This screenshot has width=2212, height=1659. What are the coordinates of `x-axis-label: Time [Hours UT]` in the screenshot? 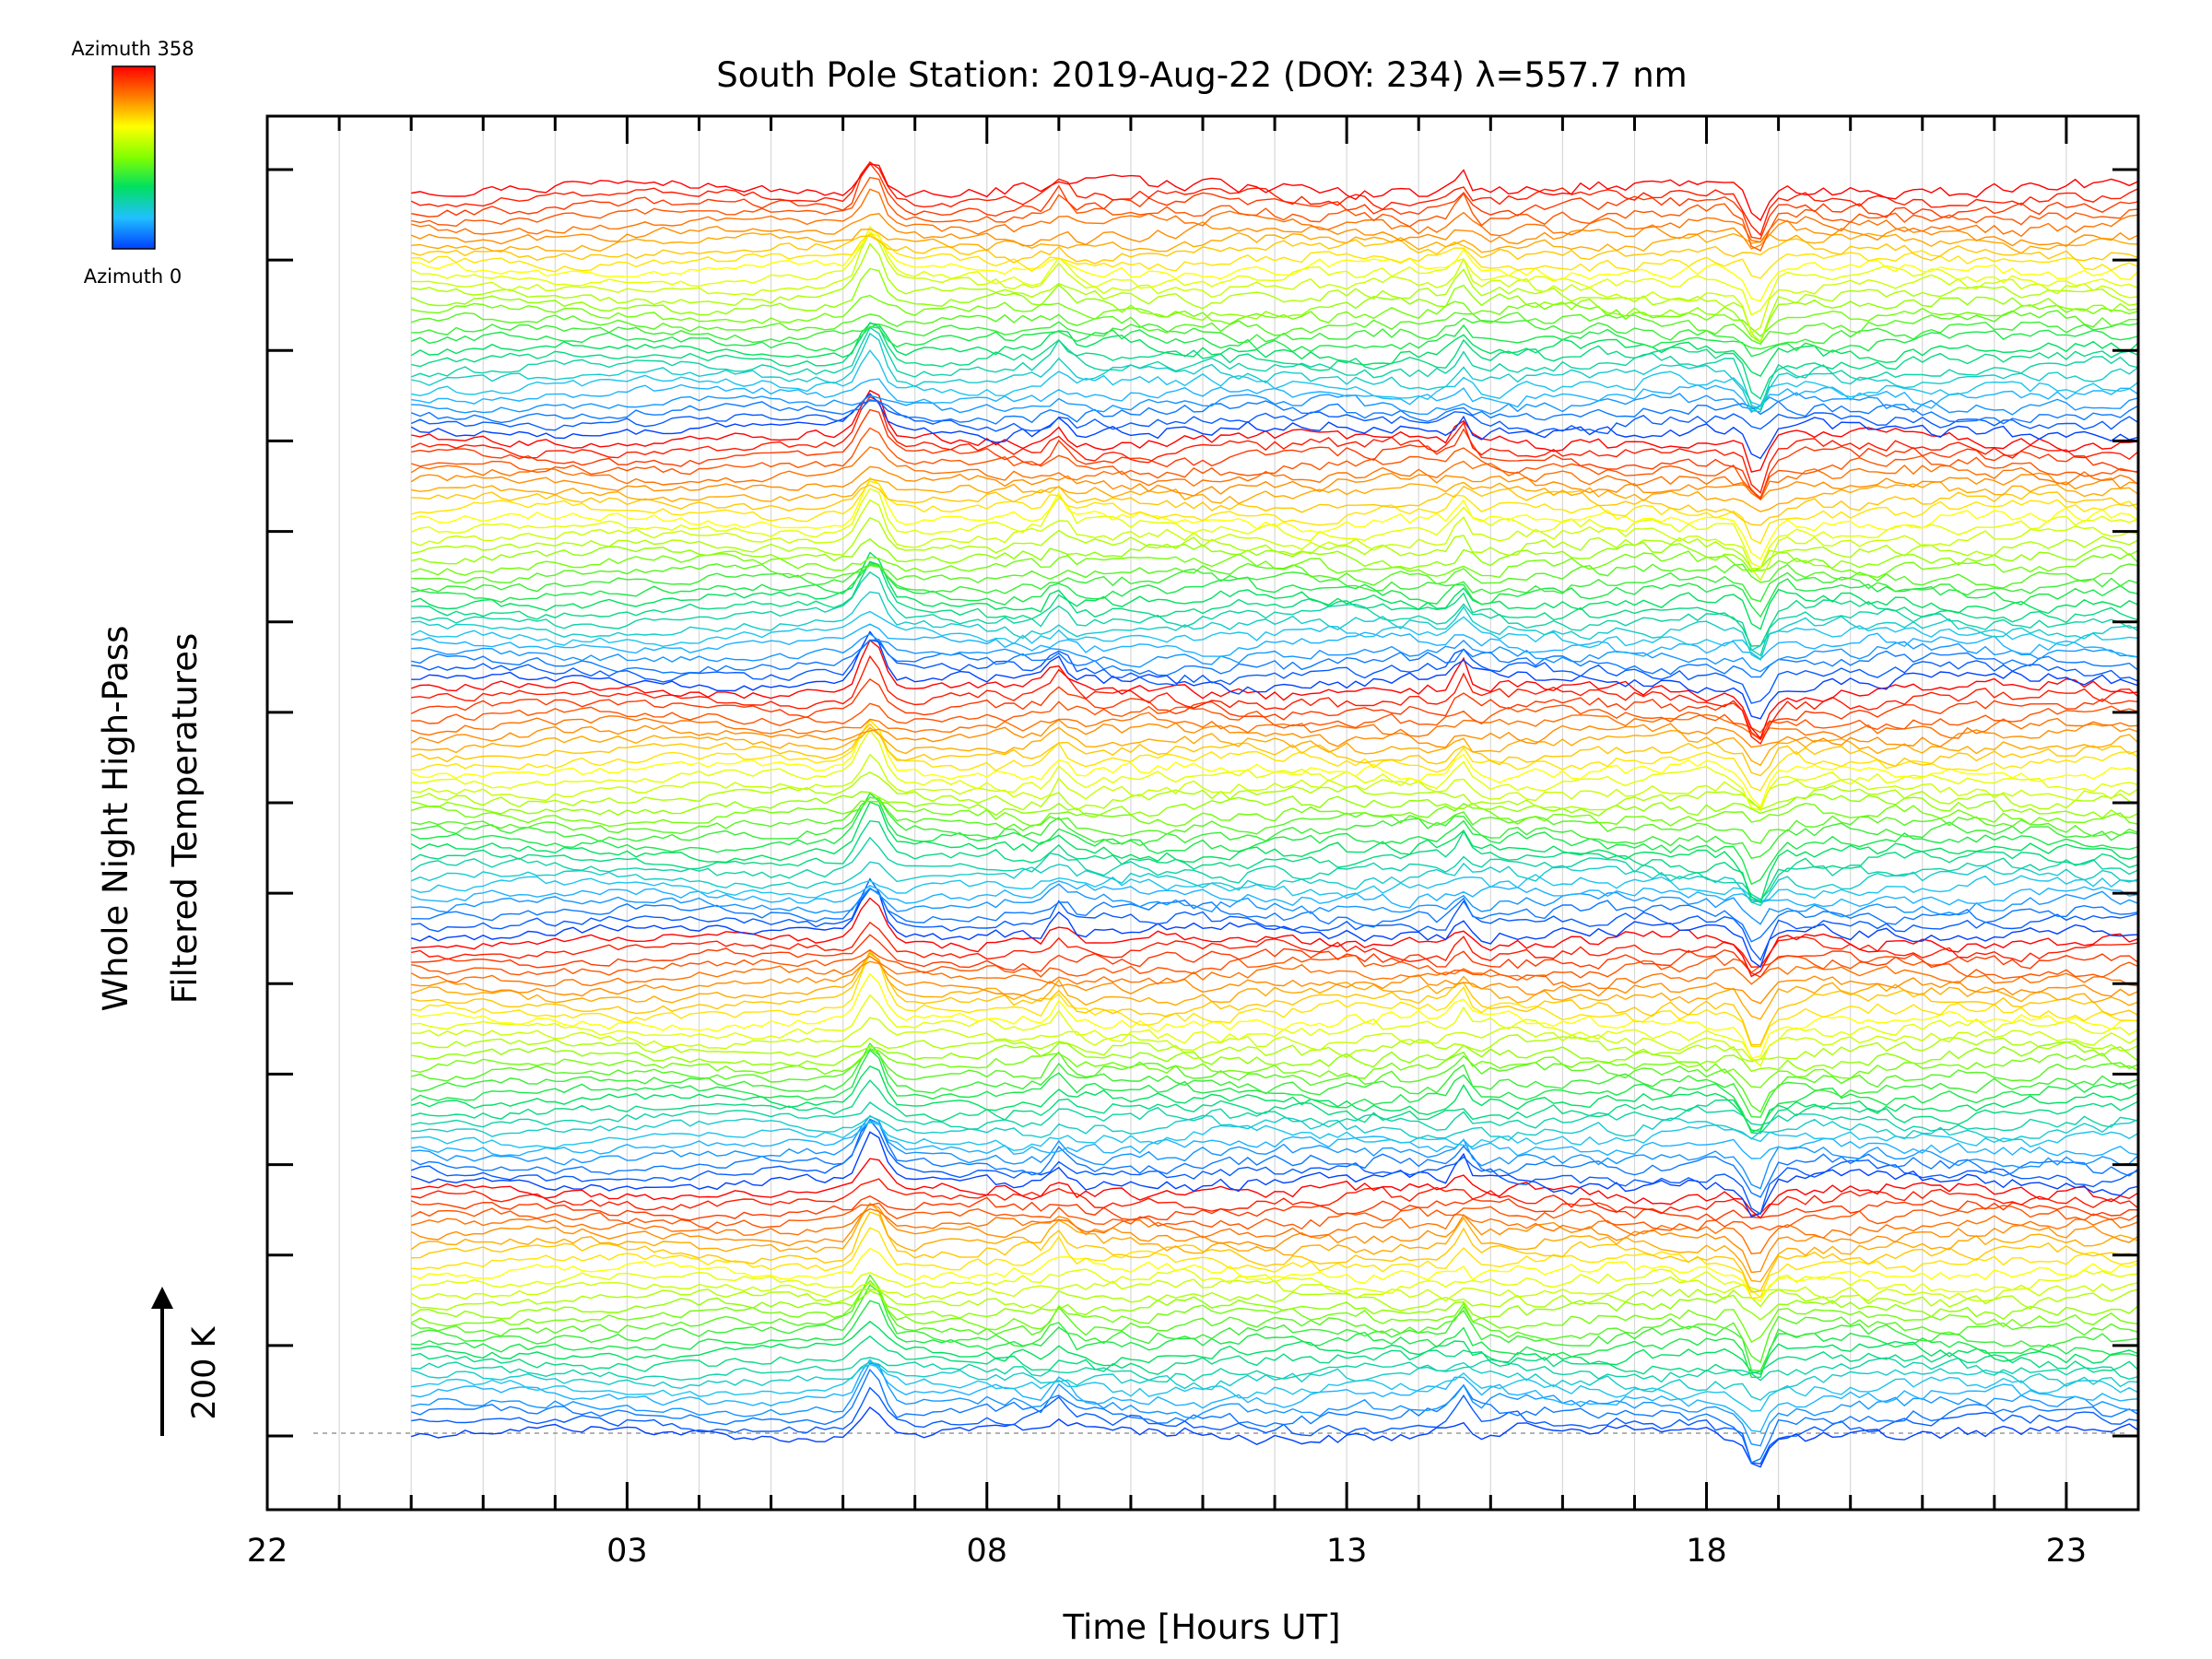 It's located at (1201, 1627).